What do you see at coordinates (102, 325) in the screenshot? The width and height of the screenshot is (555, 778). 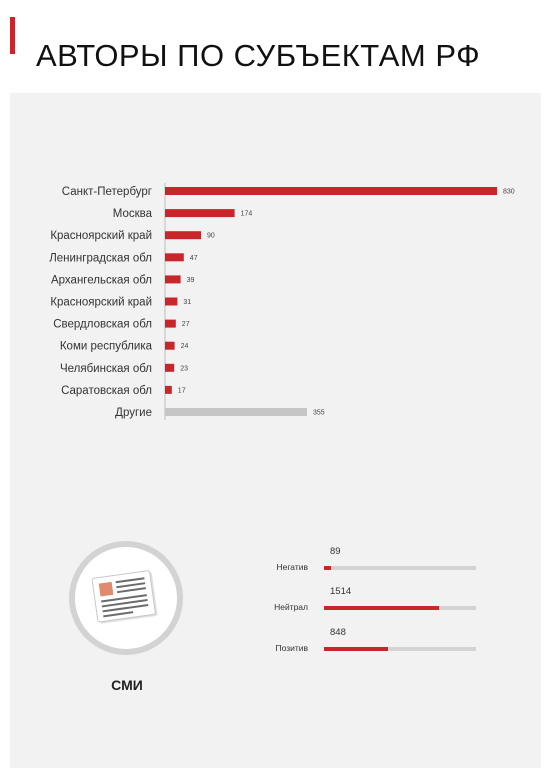 I see `category-label: Свердловская обл` at bounding box center [102, 325].